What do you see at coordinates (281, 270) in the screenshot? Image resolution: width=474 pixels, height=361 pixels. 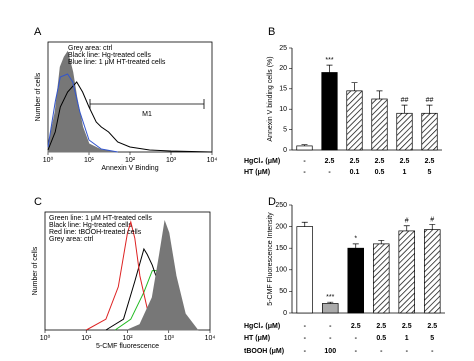 I see `y-tick-label: 100` at bounding box center [281, 270].